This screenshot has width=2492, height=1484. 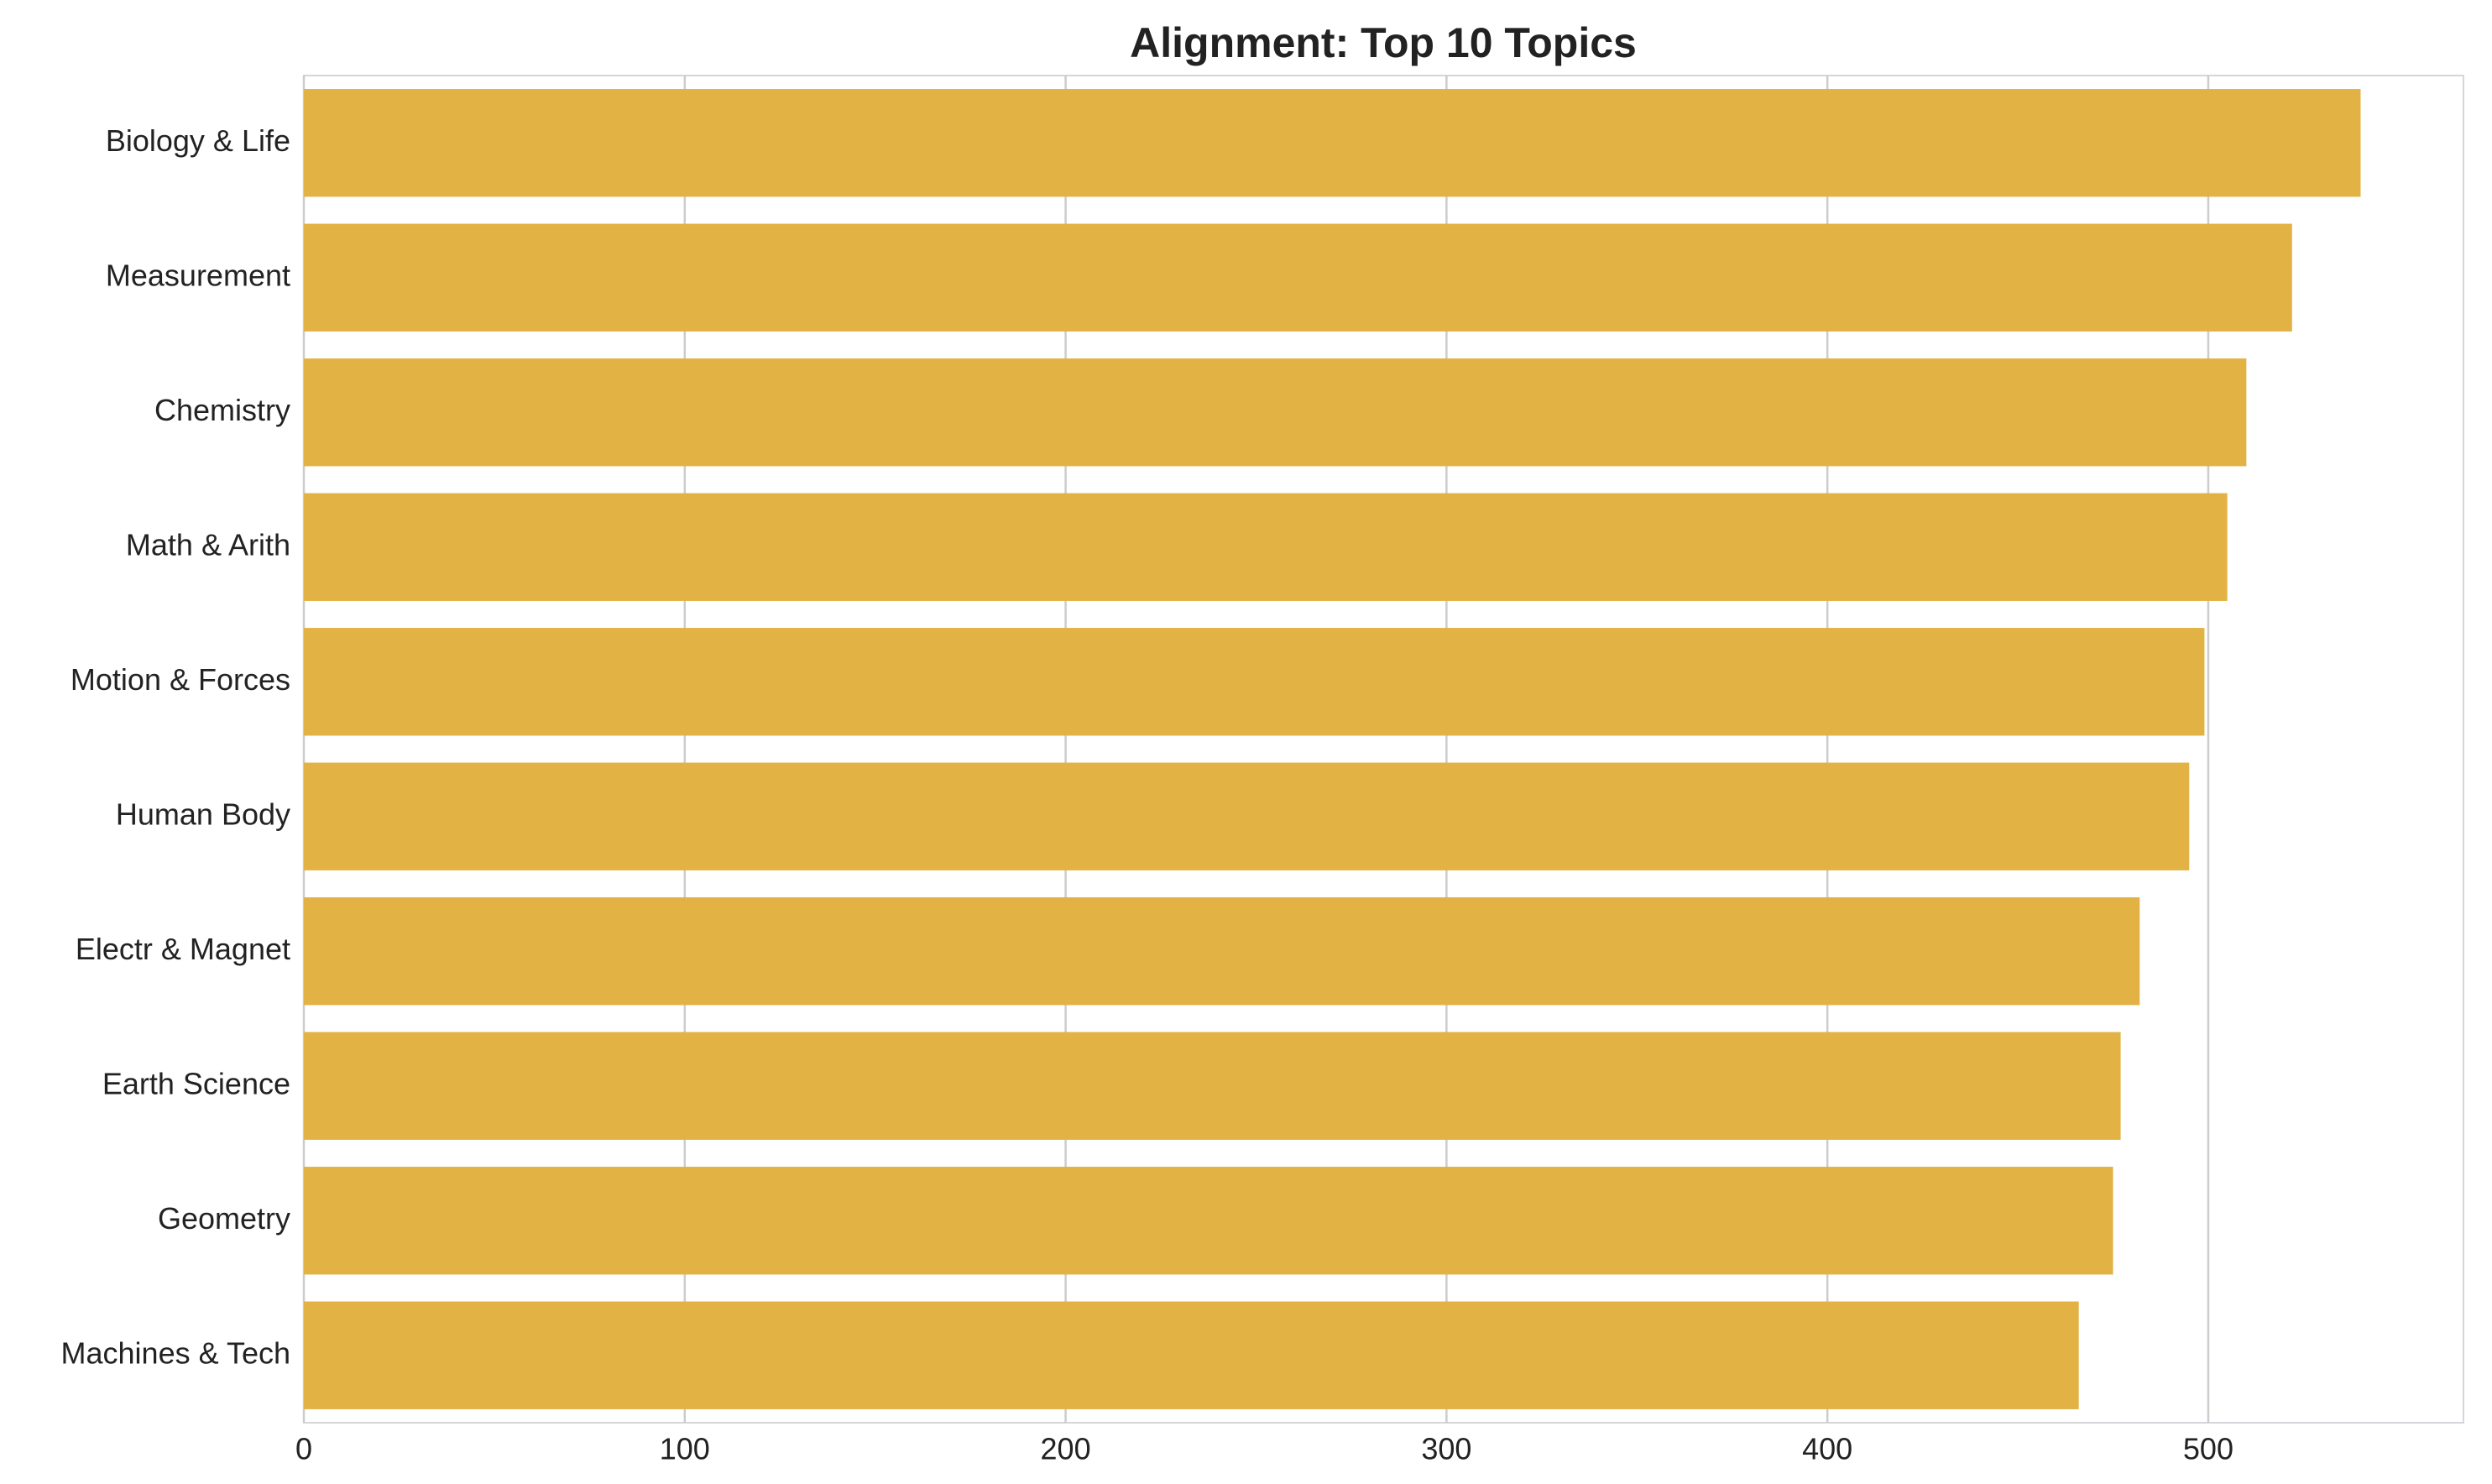 I want to click on x-tick-label: 300, so click(x=1446, y=1449).